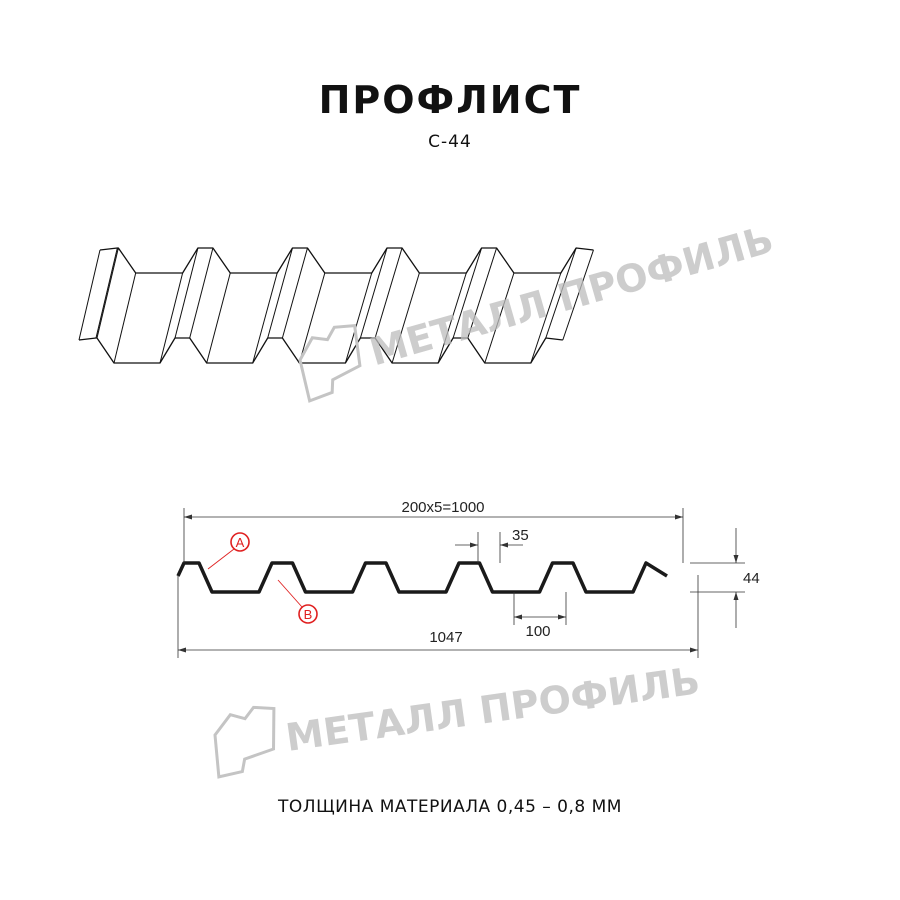 Image resolution: width=900 pixels, height=900 pixels. What do you see at coordinates (450, 142) in the screenshot?
I see `profile-model: С-44` at bounding box center [450, 142].